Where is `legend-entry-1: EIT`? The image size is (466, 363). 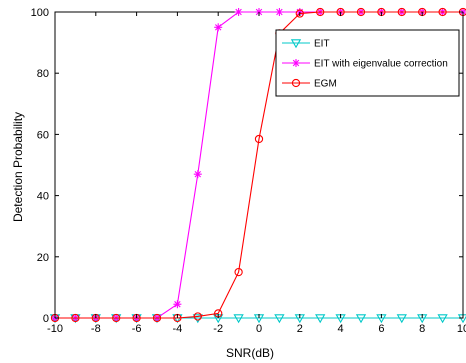
legend-entry-1: EIT is located at coordinates (322, 44).